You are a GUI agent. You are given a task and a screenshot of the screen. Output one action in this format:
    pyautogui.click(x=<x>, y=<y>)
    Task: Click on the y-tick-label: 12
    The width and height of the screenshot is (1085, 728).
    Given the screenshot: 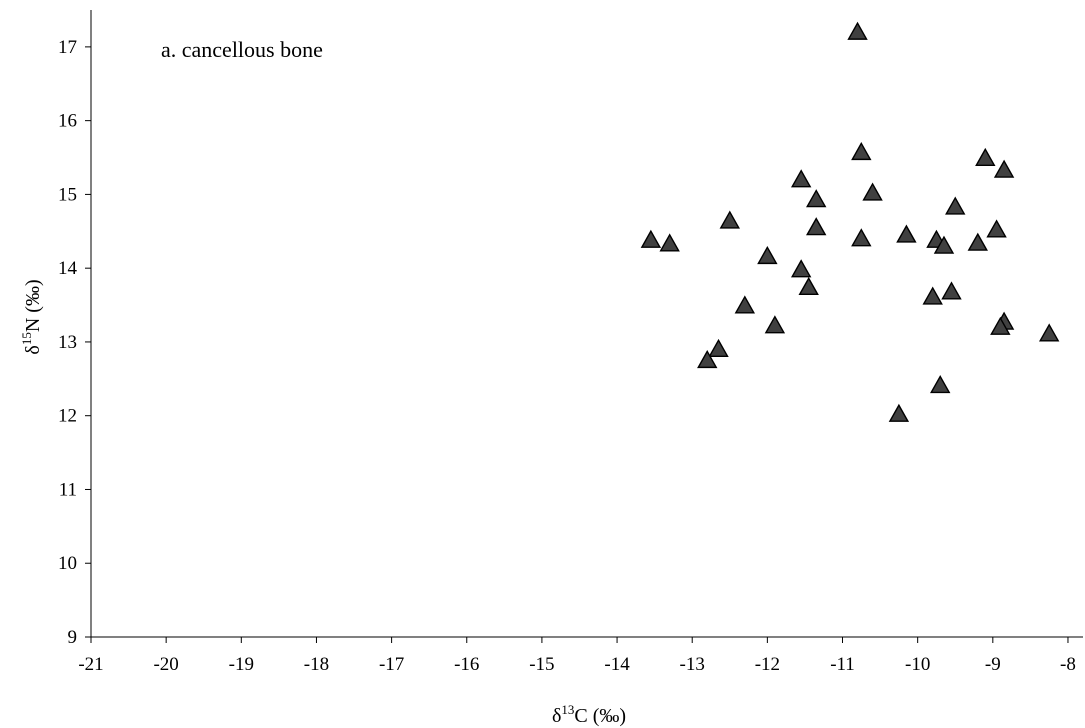 What is the action you would take?
    pyautogui.click(x=67, y=416)
    